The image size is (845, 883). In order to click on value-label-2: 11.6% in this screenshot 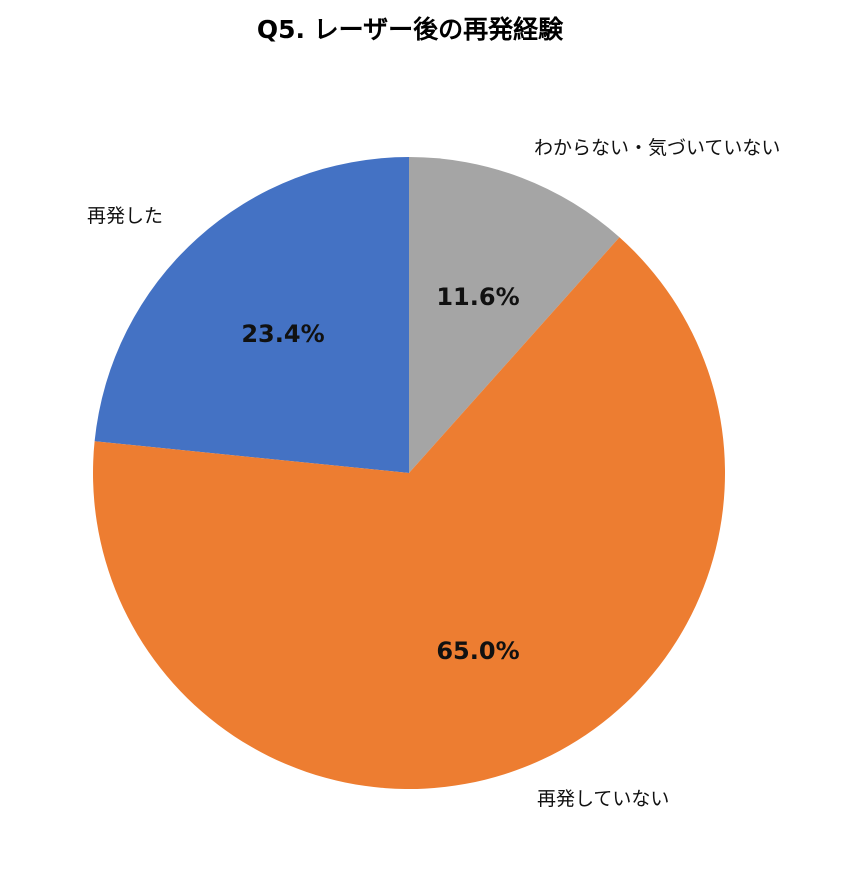, I will do `click(477, 297)`.